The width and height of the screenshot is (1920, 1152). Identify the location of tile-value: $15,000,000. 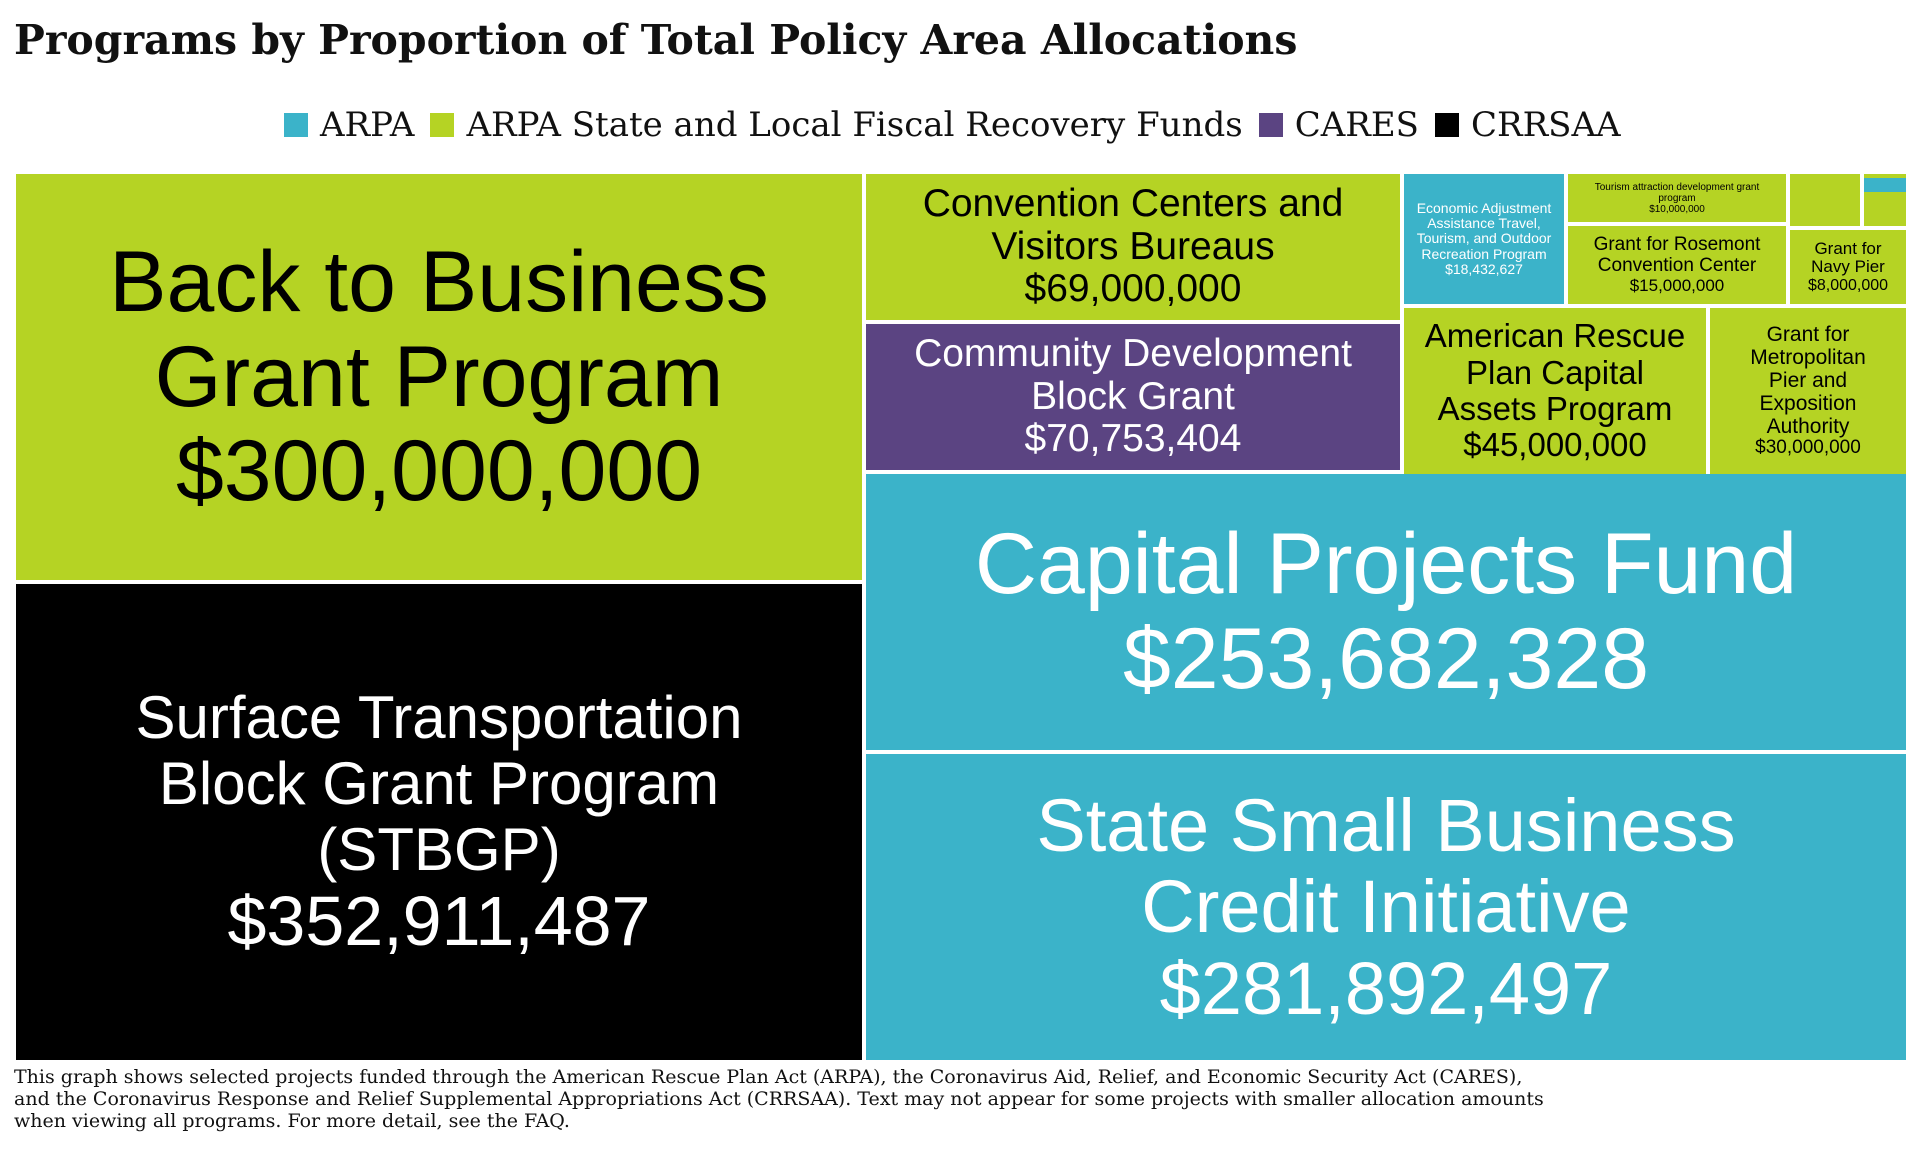
(1677, 285).